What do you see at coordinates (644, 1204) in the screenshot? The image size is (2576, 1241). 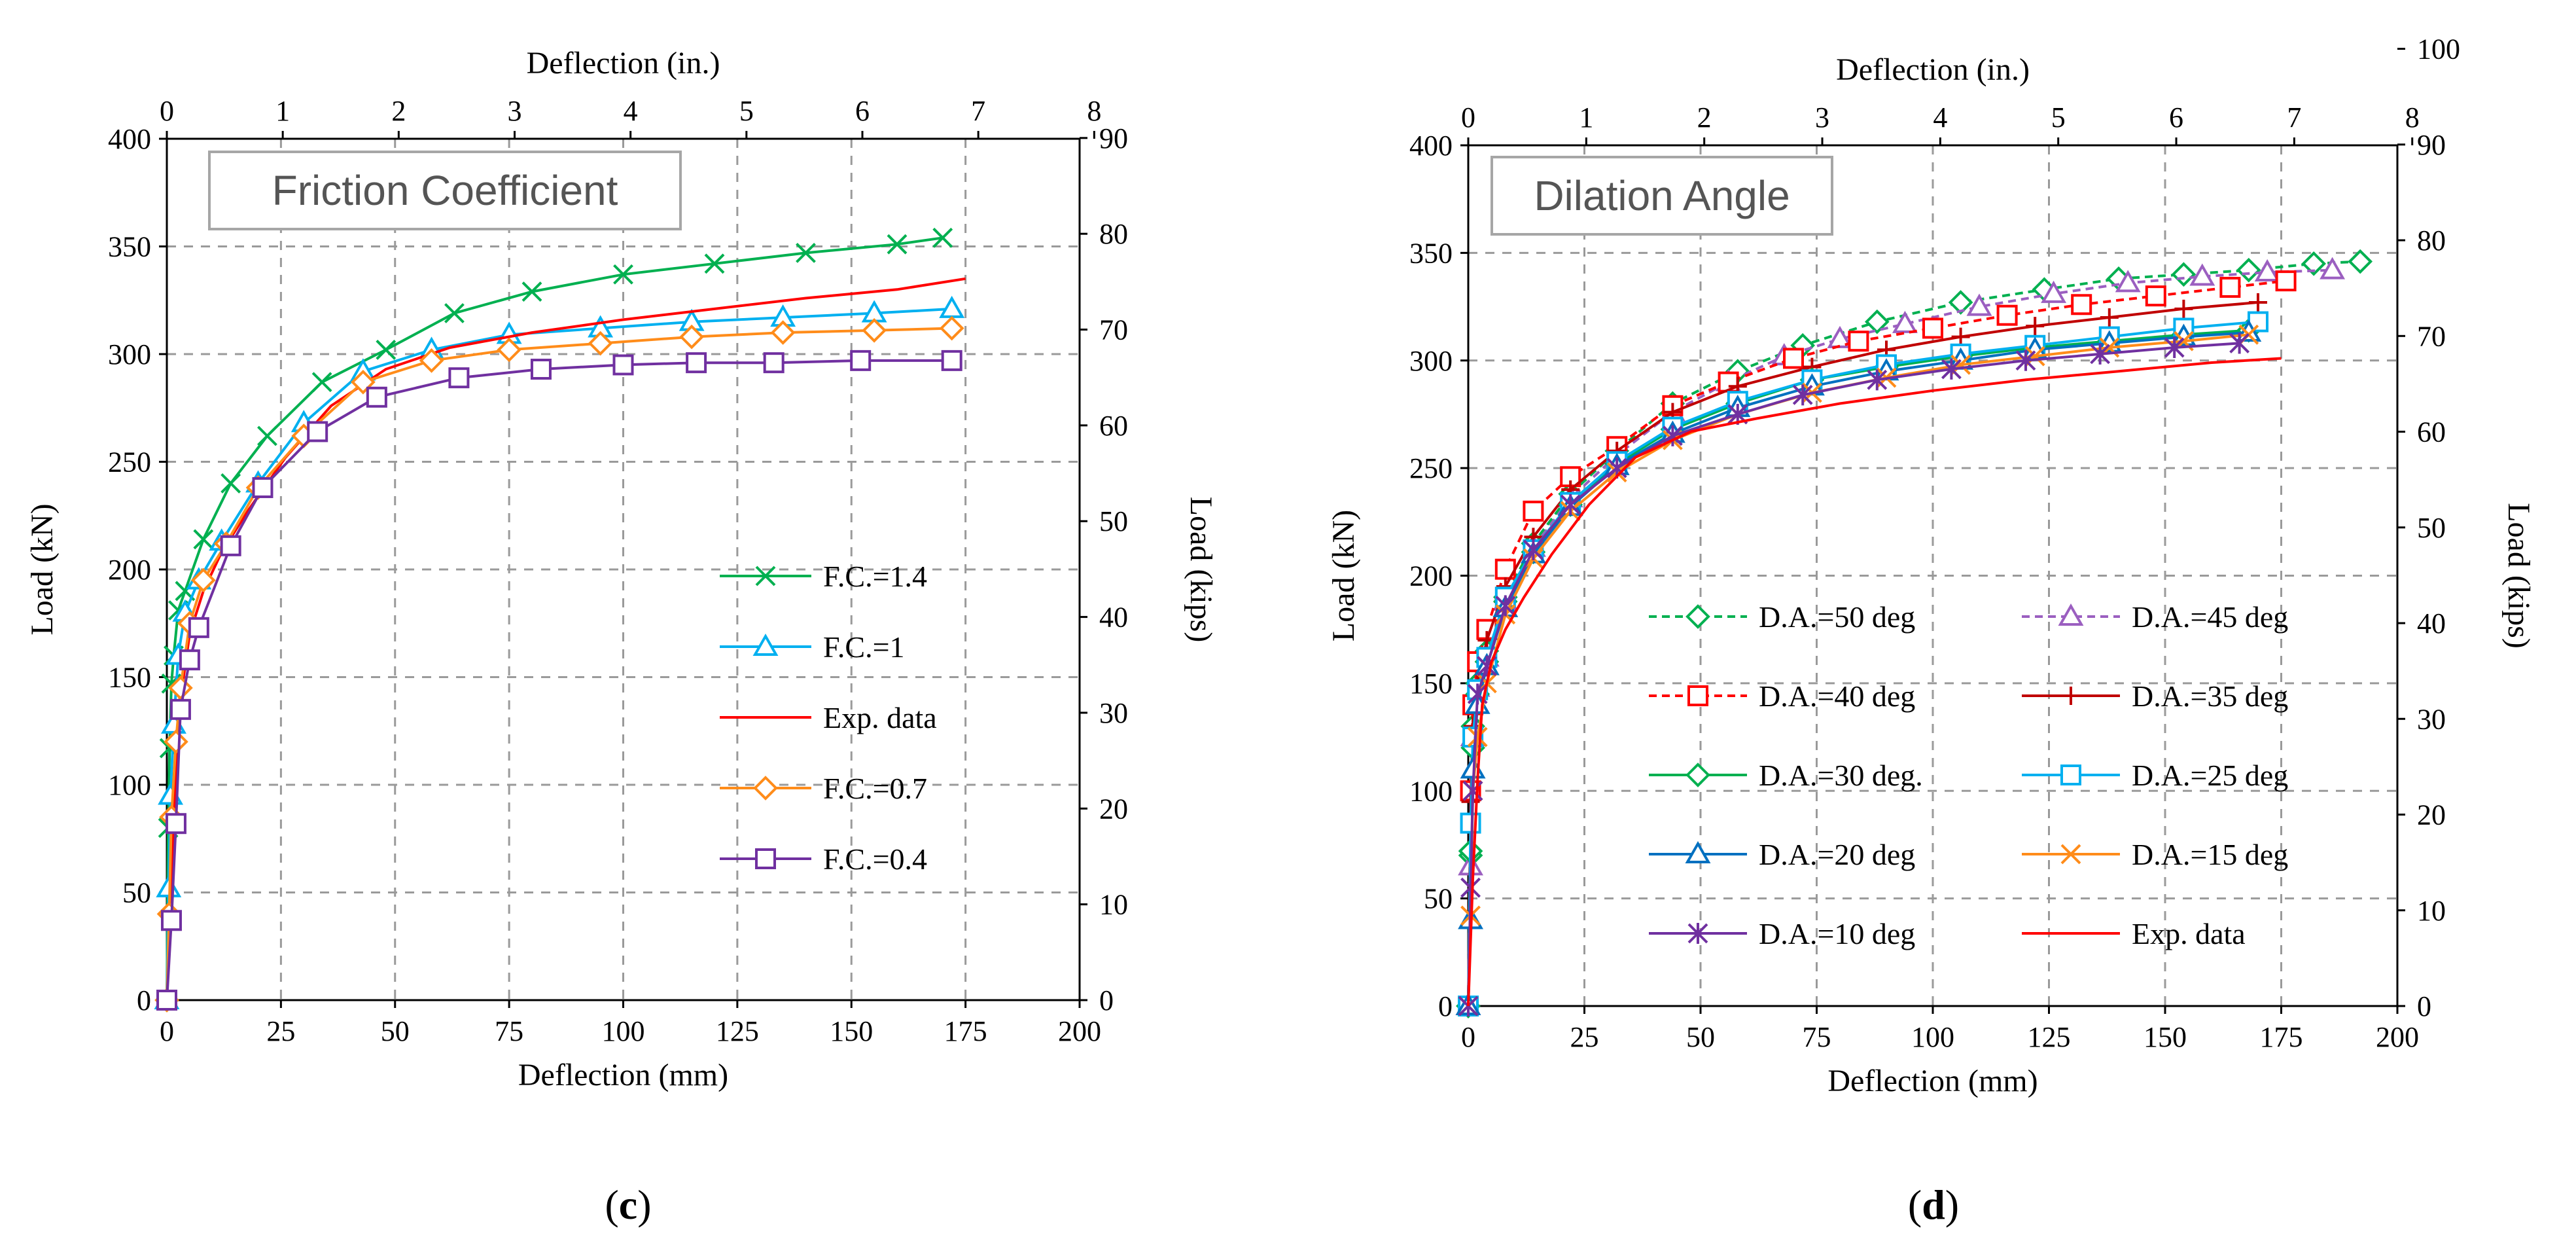 I see `panel-label-close: )` at bounding box center [644, 1204].